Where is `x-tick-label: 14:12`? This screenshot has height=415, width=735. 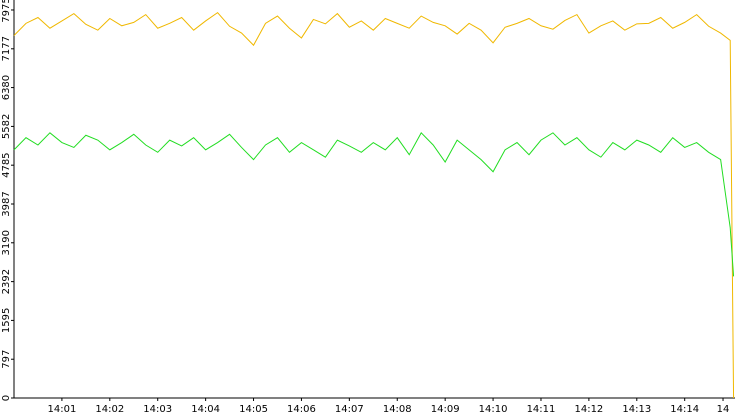
x-tick-label: 14:12 is located at coordinates (588, 409).